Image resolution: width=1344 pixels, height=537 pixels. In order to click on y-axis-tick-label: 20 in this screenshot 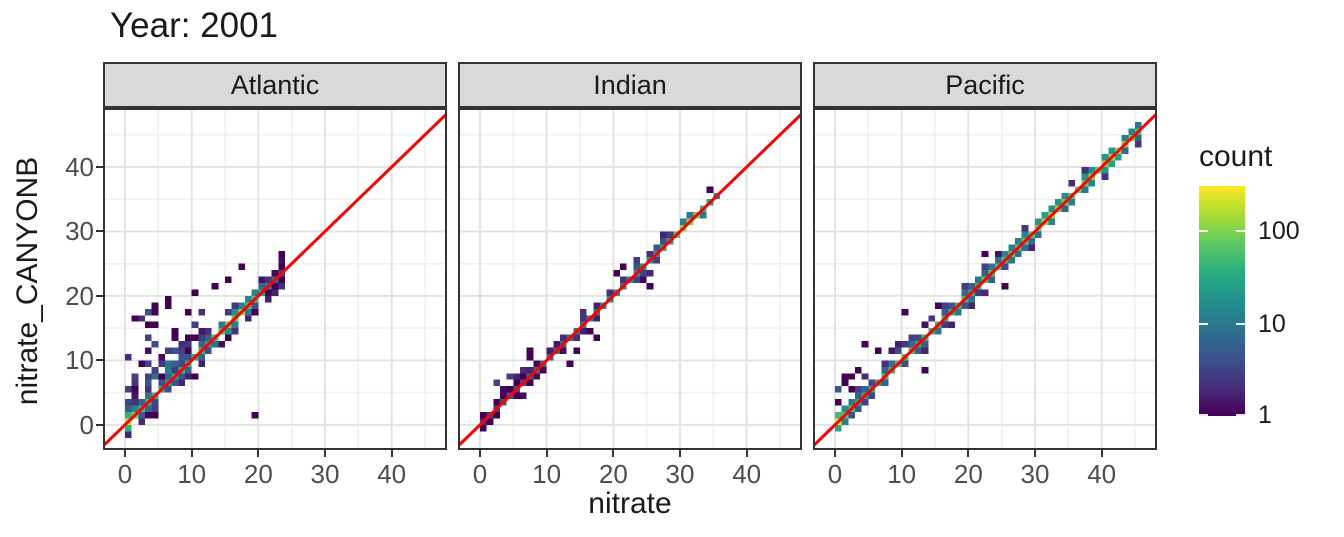, I will do `click(79, 295)`.